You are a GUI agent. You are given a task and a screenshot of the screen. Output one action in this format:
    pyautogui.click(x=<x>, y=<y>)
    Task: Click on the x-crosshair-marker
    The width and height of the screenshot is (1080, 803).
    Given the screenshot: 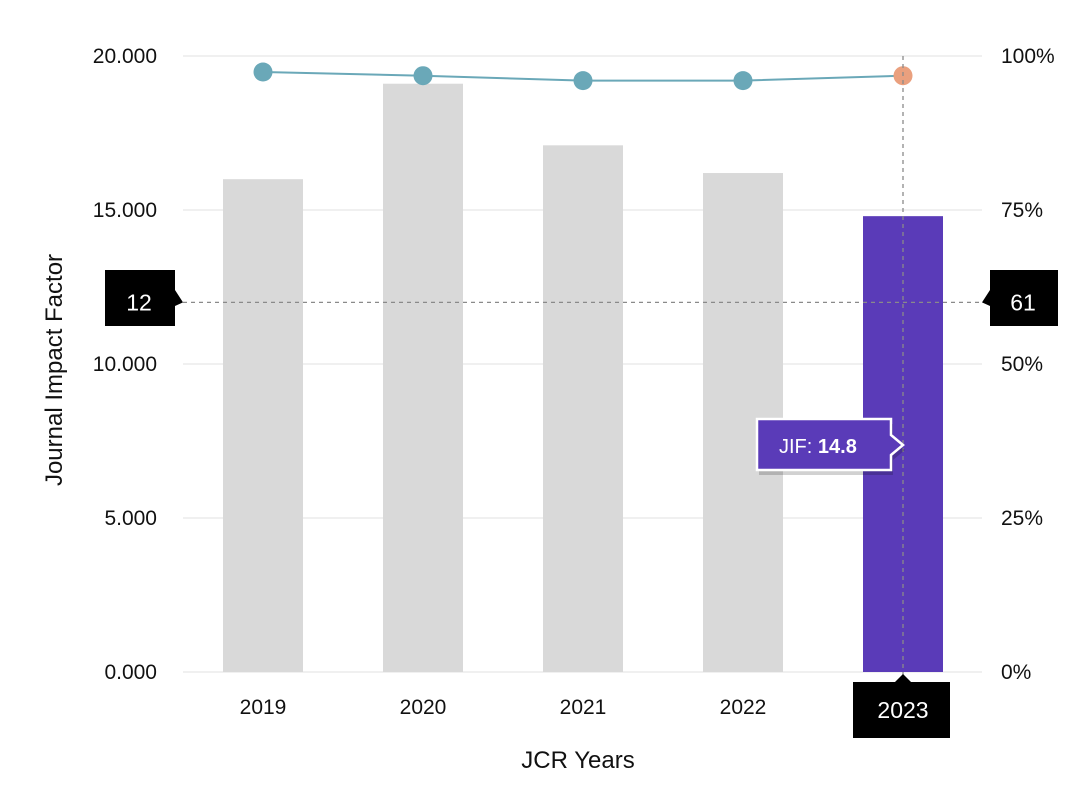 What is the action you would take?
    pyautogui.click(x=901, y=706)
    